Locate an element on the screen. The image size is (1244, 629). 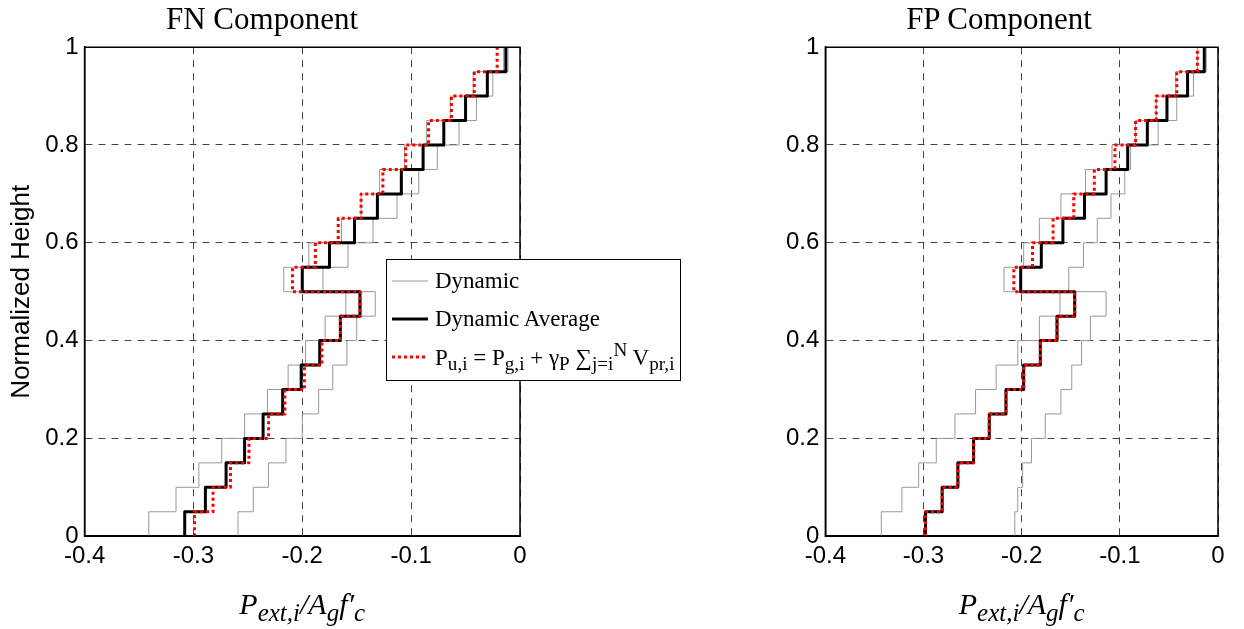
chart-title: FN Component is located at coordinates (262, 18).